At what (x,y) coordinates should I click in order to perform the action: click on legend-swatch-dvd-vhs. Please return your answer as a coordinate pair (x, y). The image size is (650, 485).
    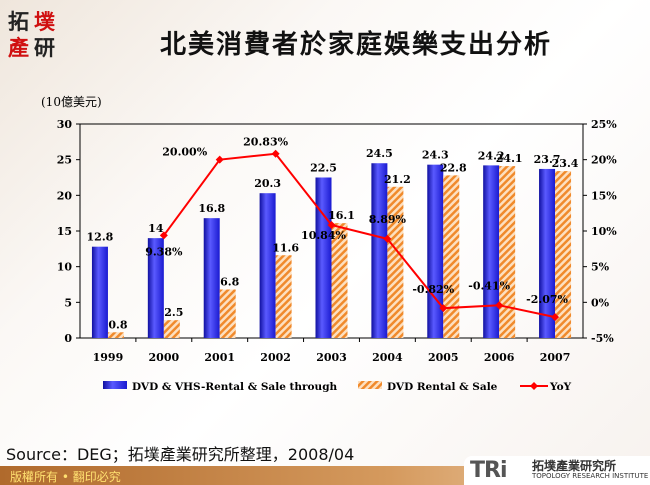
    Looking at the image, I should click on (115, 385).